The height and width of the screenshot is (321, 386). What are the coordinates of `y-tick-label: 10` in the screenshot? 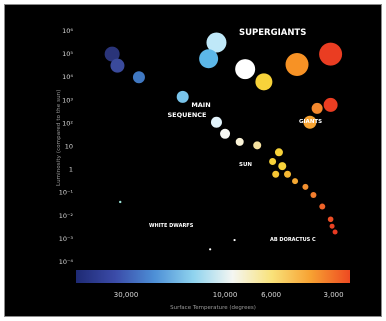 It's located at (69, 147).